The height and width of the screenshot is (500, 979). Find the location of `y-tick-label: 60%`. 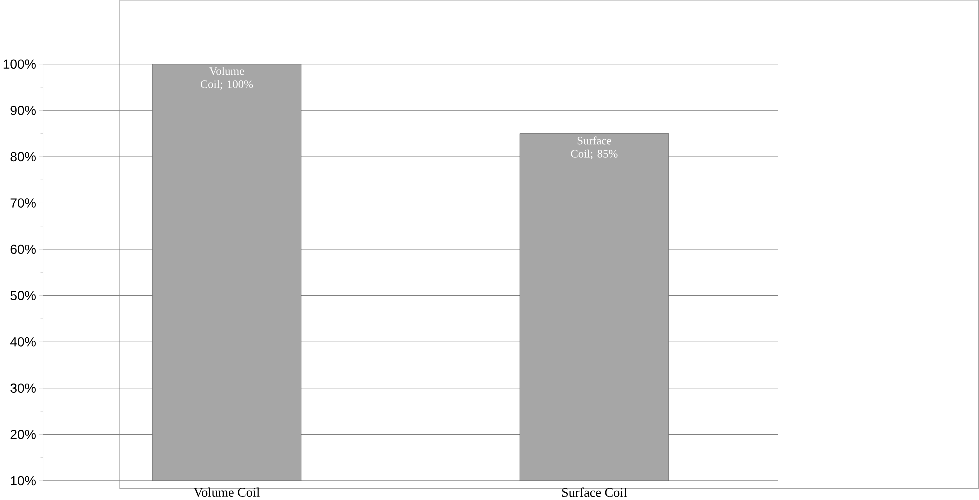

y-tick-label: 60% is located at coordinates (23, 249).